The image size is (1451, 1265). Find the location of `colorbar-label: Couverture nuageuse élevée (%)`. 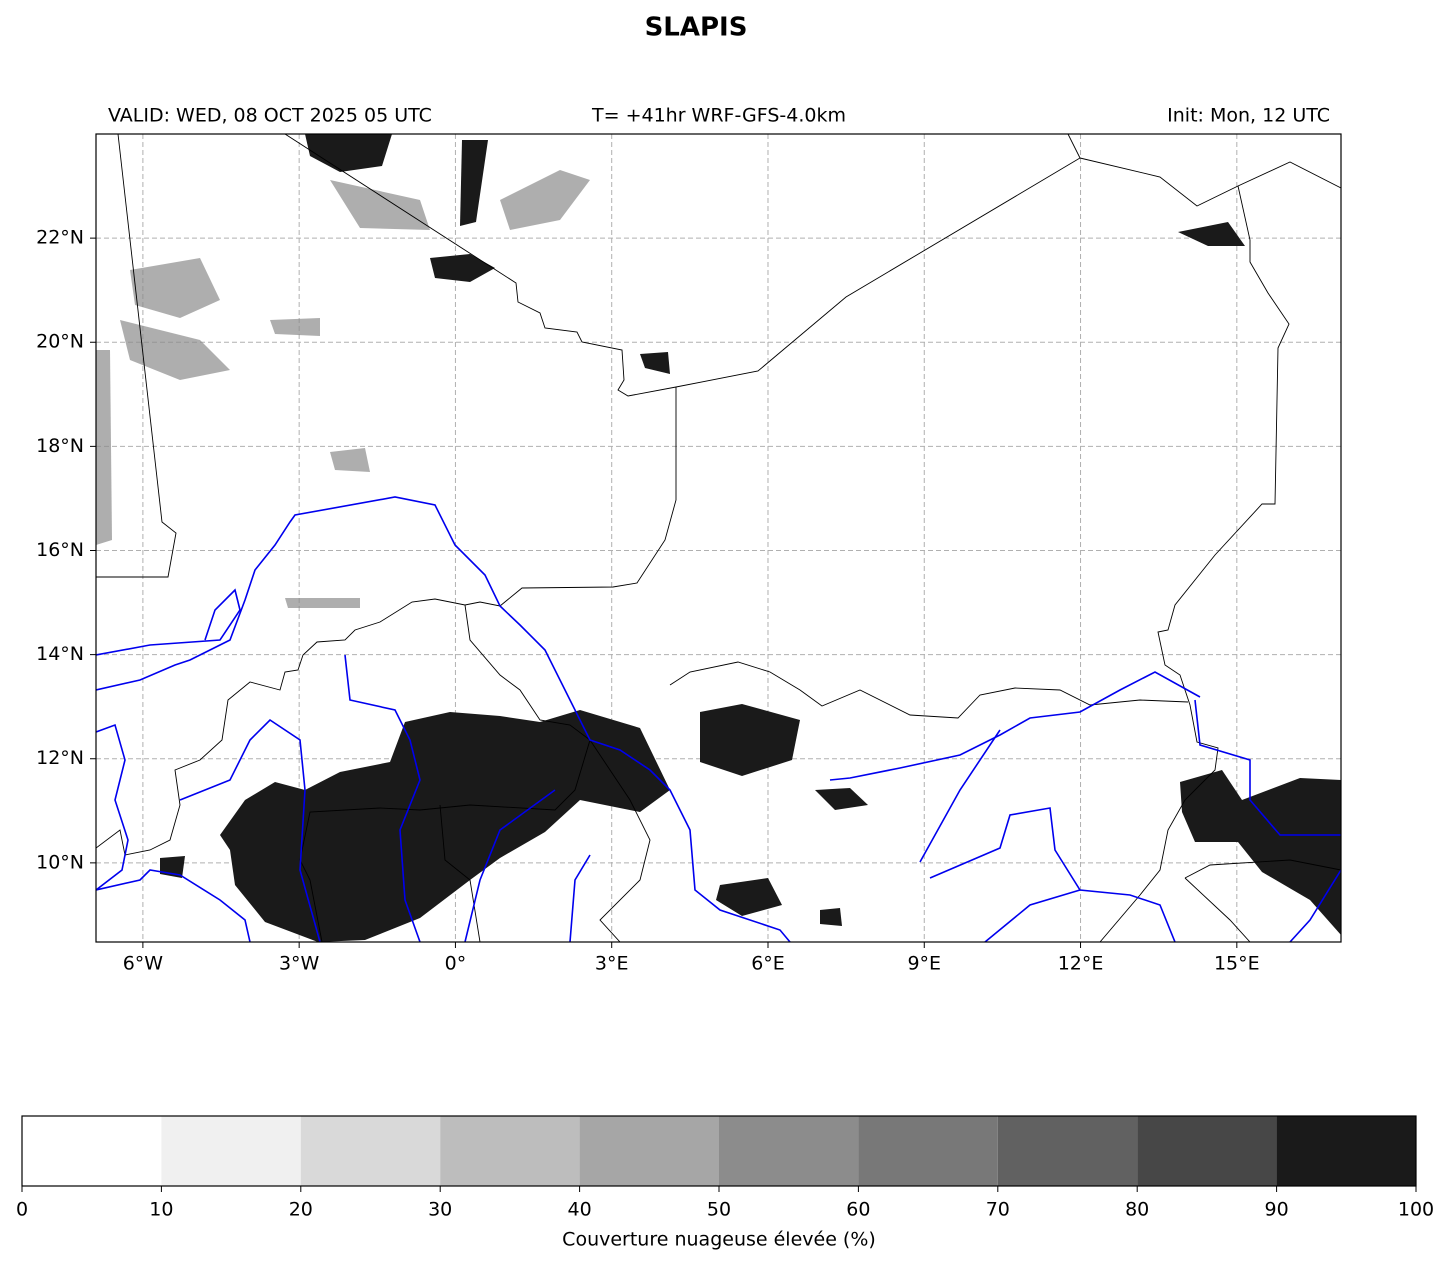

colorbar-label: Couverture nuageuse élevée (%) is located at coordinates (719, 1240).